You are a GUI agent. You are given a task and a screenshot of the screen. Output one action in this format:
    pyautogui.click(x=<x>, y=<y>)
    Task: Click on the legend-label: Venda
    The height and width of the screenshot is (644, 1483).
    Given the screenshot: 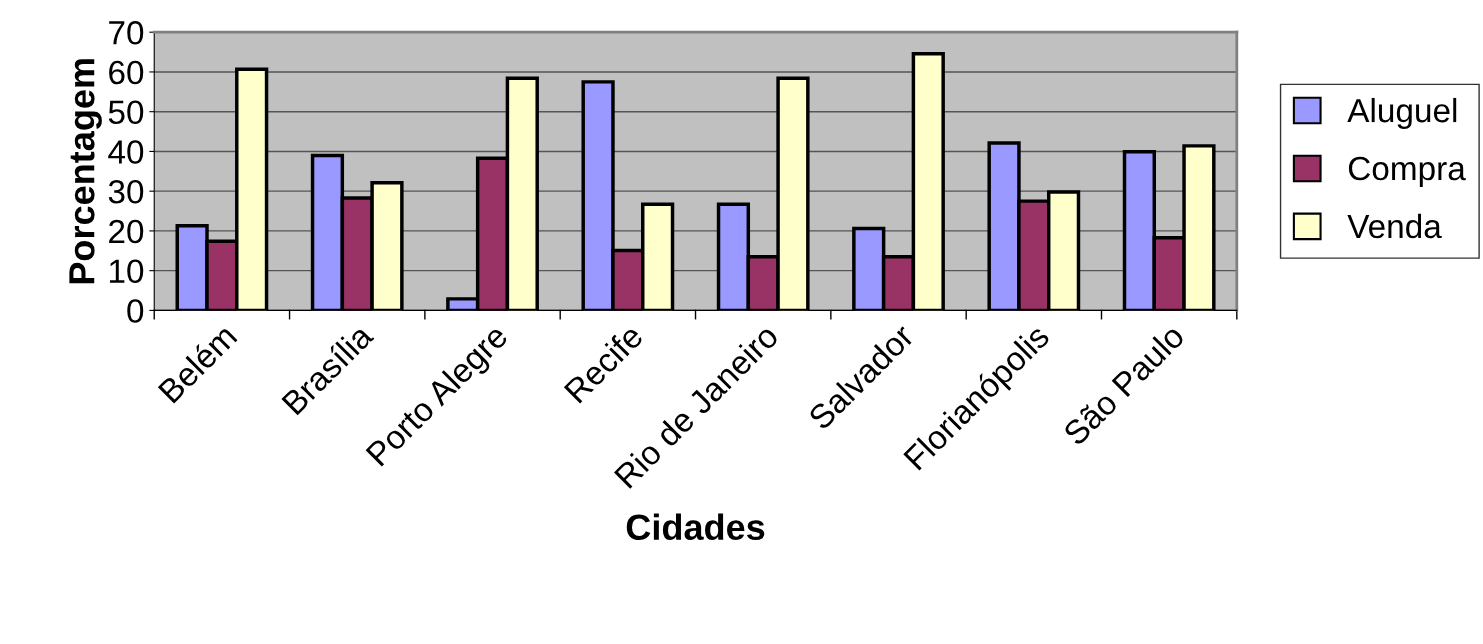 What is the action you would take?
    pyautogui.click(x=1394, y=226)
    